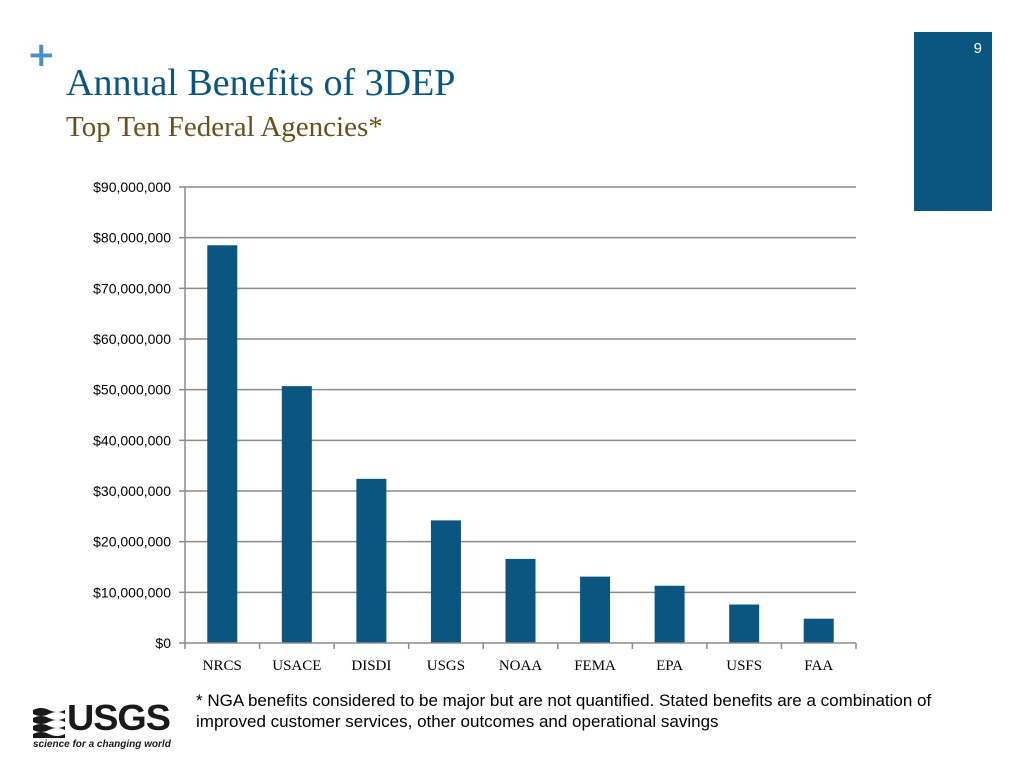 This screenshot has height=768, width=1024. What do you see at coordinates (41, 55) in the screenshot?
I see `plus-icon: +` at bounding box center [41, 55].